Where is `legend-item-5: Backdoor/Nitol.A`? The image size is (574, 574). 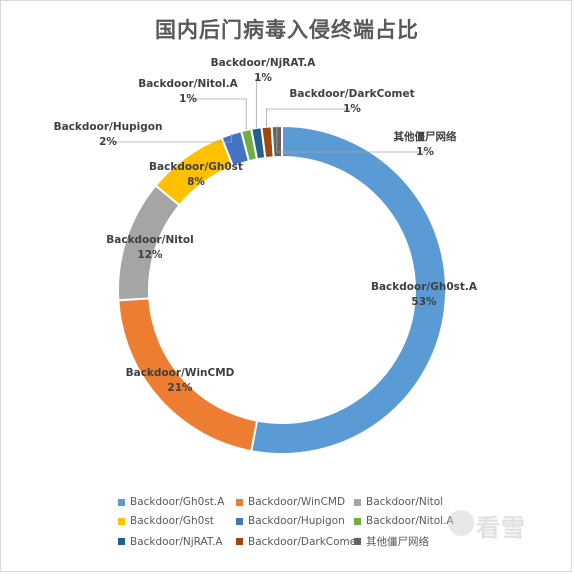 legend-item-5: Backdoor/Nitol.A is located at coordinates (413, 521).